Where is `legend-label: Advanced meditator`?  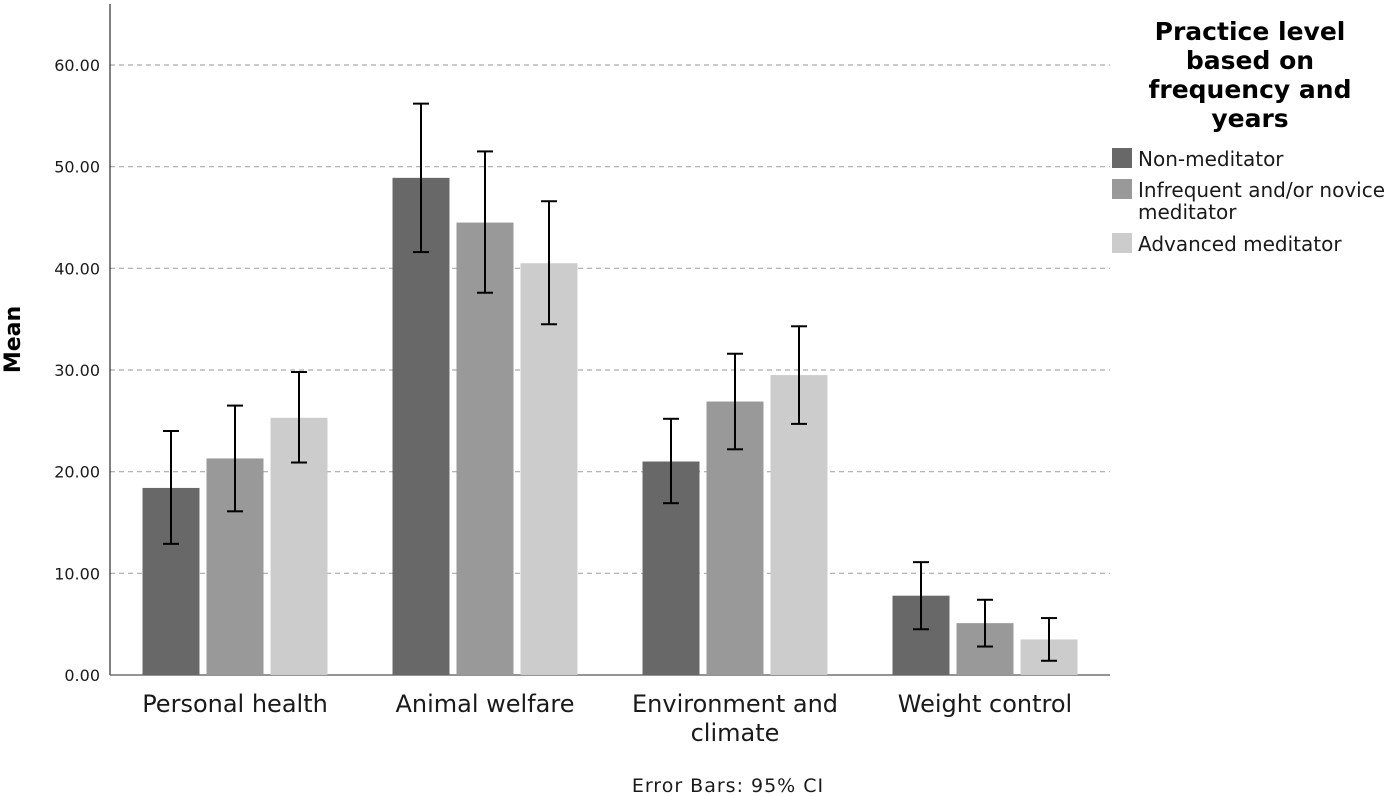 legend-label: Advanced meditator is located at coordinates (1240, 244).